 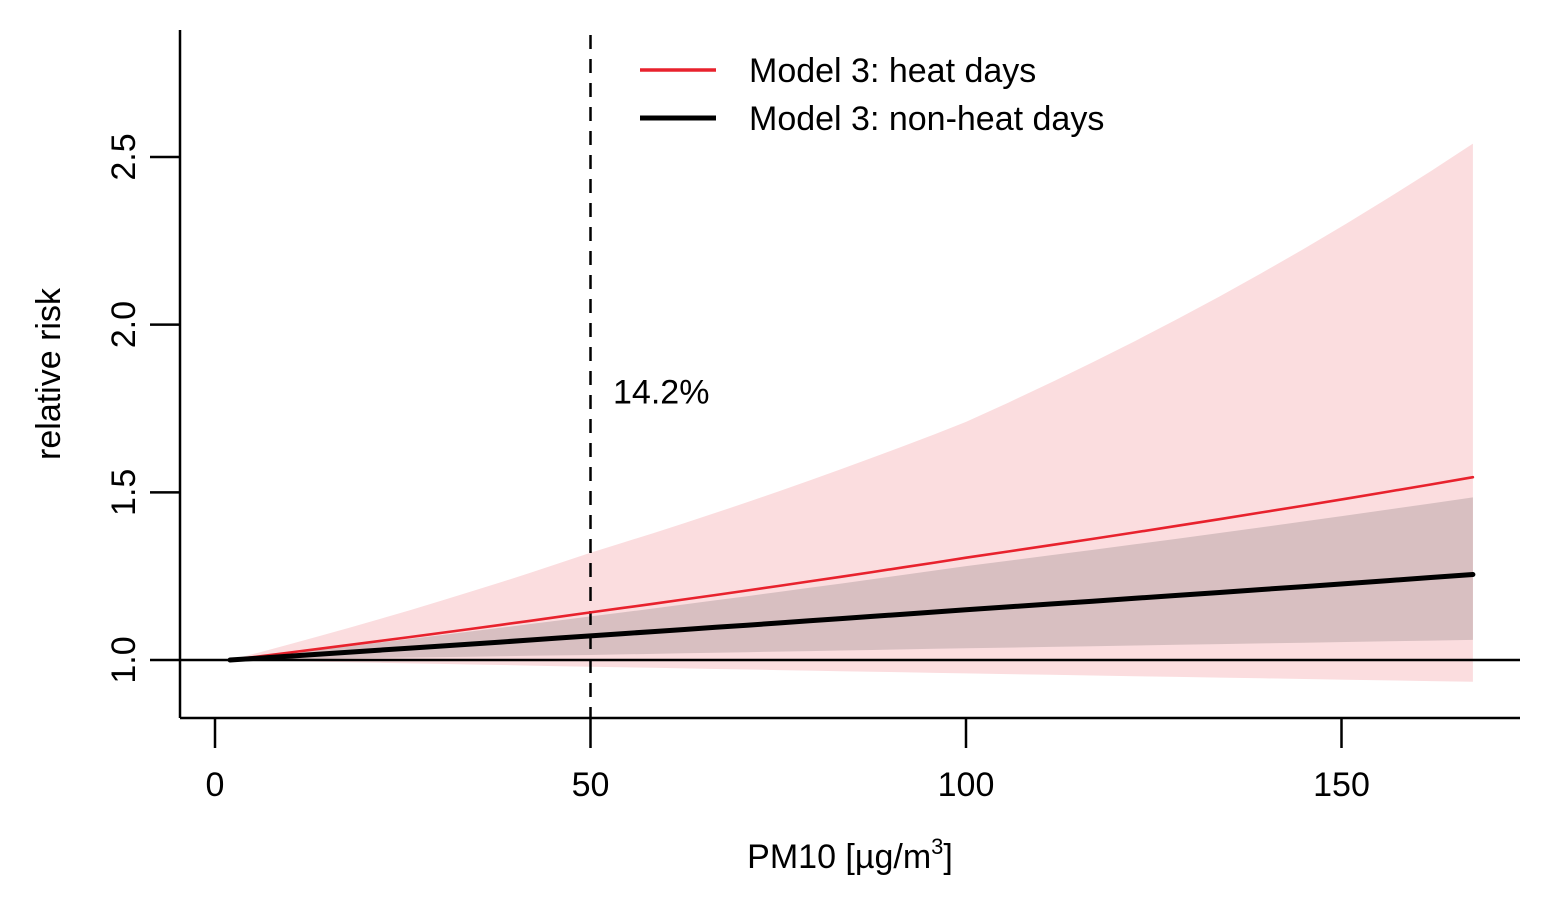 What do you see at coordinates (215, 785) in the screenshot?
I see `x-tick-label-0: 0` at bounding box center [215, 785].